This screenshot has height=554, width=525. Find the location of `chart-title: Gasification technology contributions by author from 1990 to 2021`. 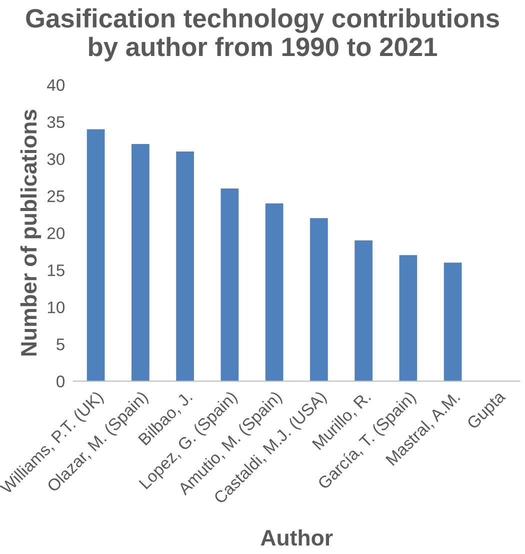

chart-title: Gasification technology contributions by author from 1990 to 2021 is located at coordinates (262, 35).